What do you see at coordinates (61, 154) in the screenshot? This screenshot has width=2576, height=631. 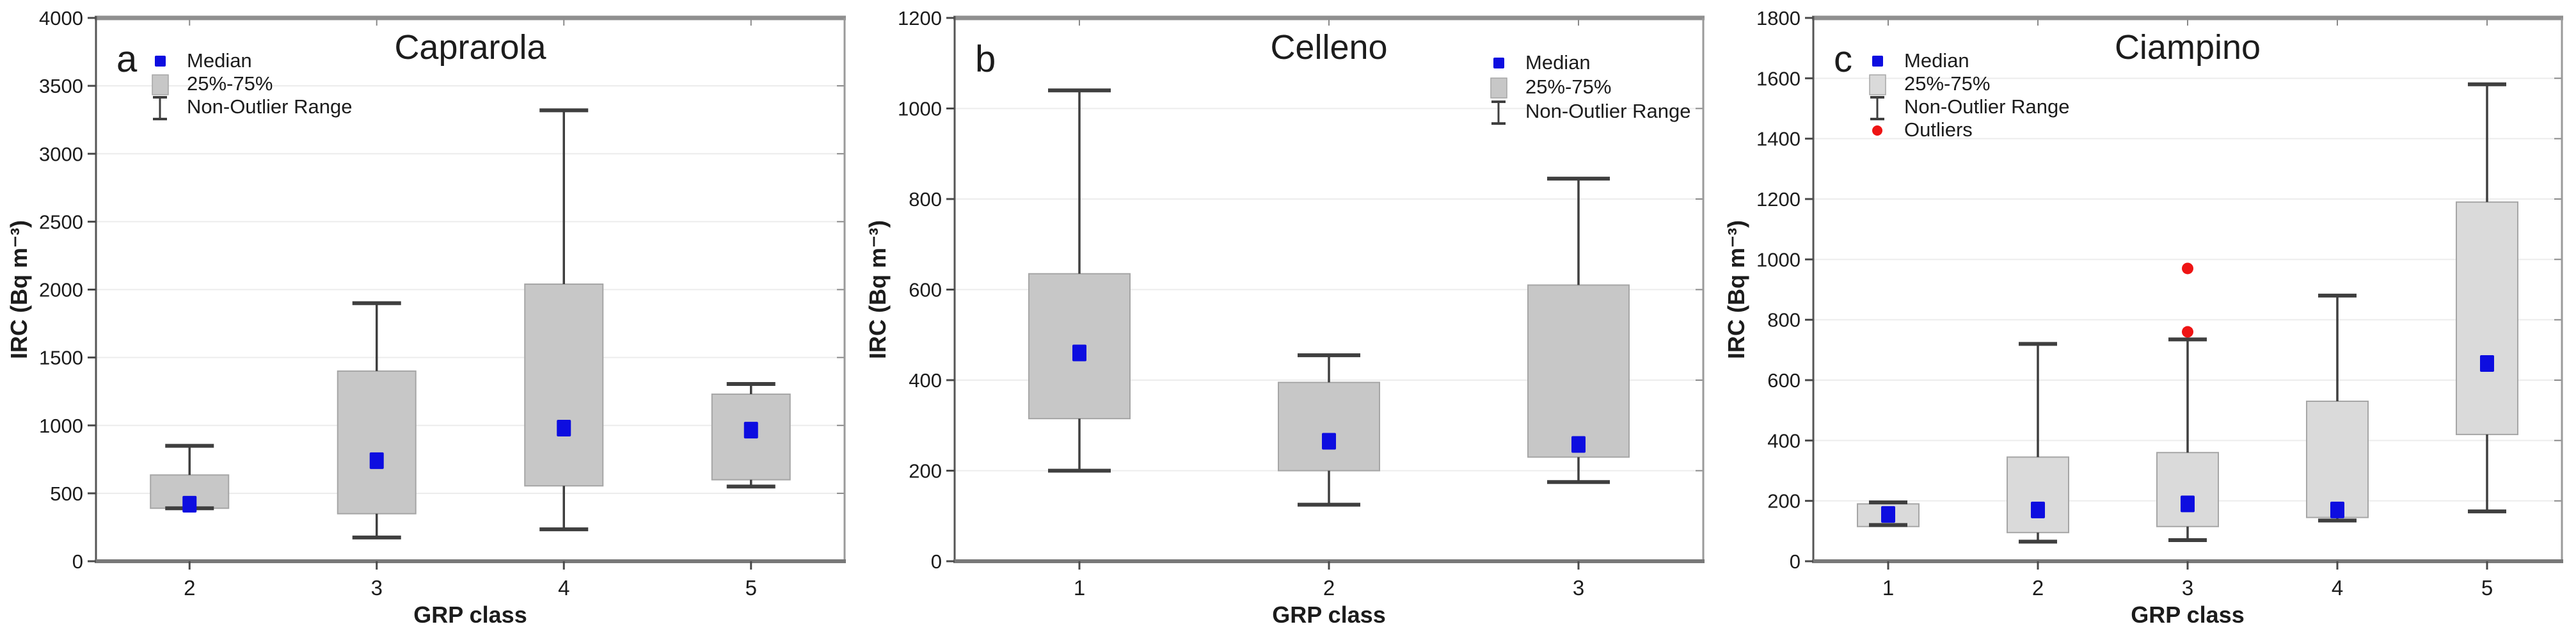 I see `y-tick-label: 3000` at bounding box center [61, 154].